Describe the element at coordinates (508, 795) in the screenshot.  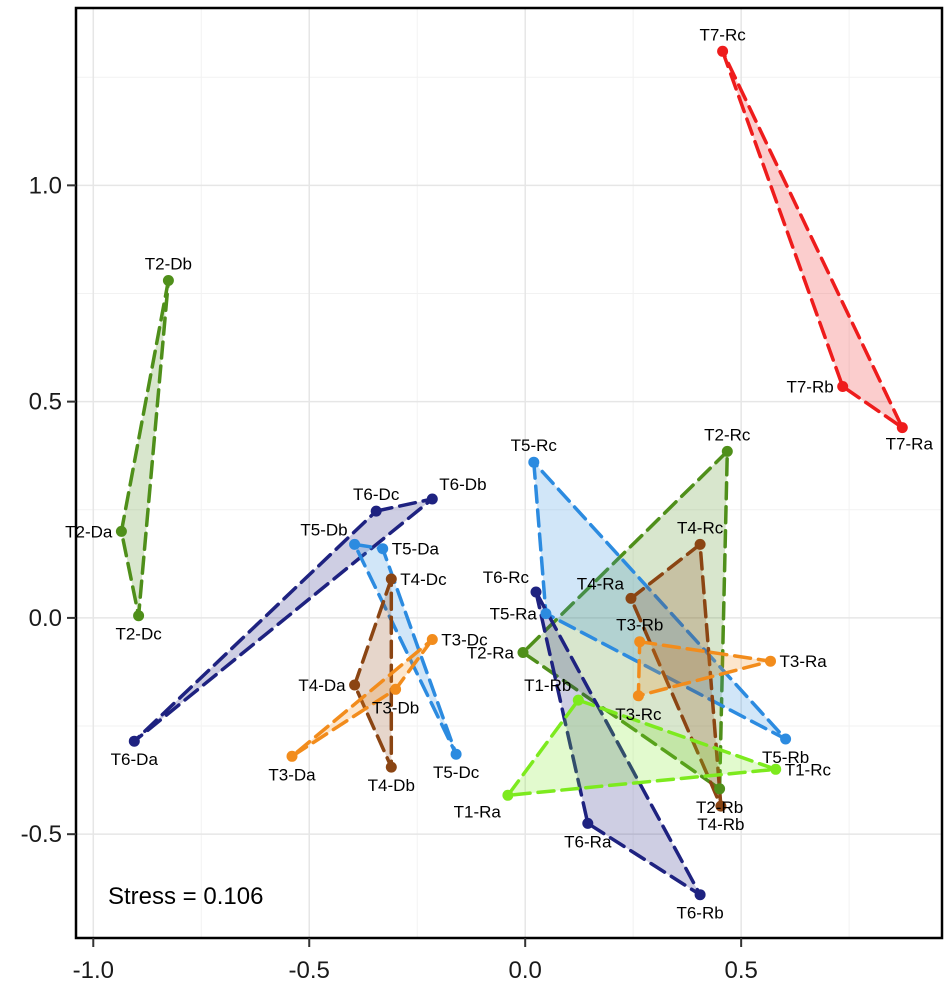
I see `point-t1-ra` at that location.